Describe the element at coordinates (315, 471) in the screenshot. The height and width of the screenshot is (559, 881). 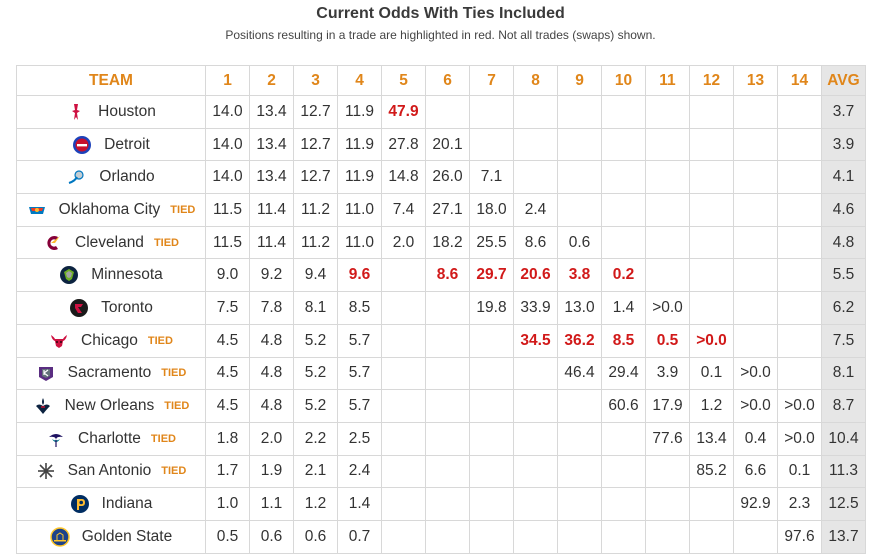
I see `odds-cell-pick-3: 2.1` at that location.